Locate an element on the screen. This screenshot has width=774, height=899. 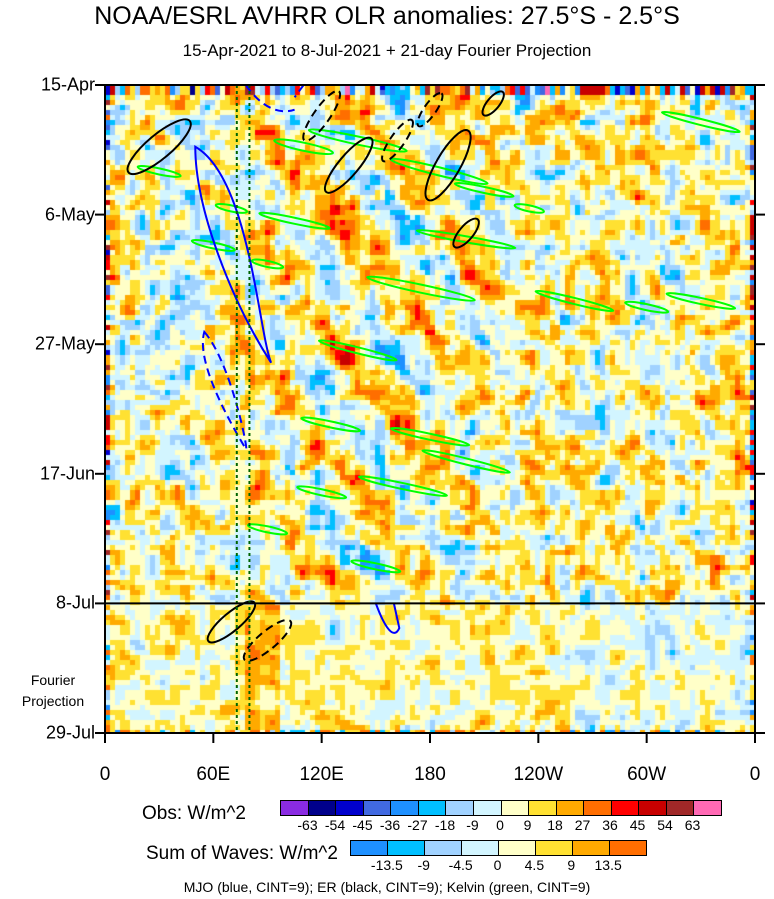
colorbar-label: 63 is located at coordinates (692, 825).